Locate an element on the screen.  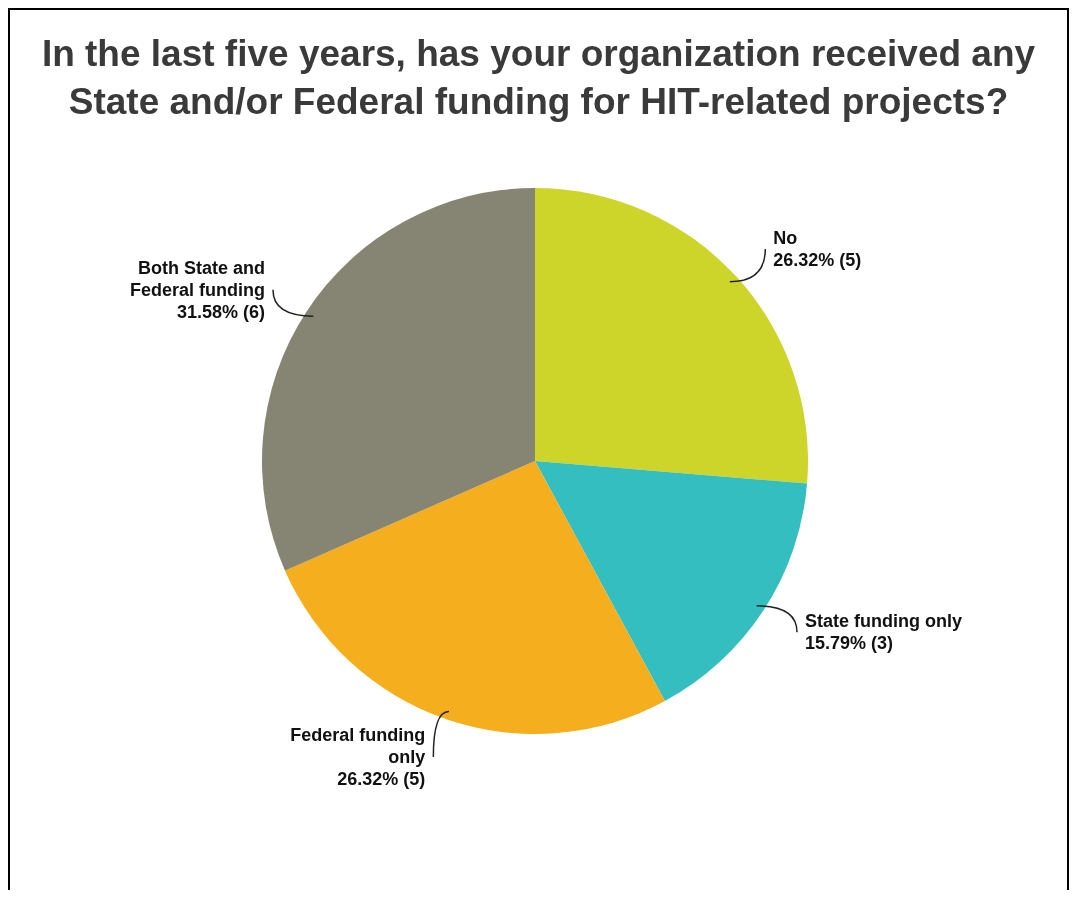
slice-label: Both State and Federal funding is located at coordinates (197, 278).